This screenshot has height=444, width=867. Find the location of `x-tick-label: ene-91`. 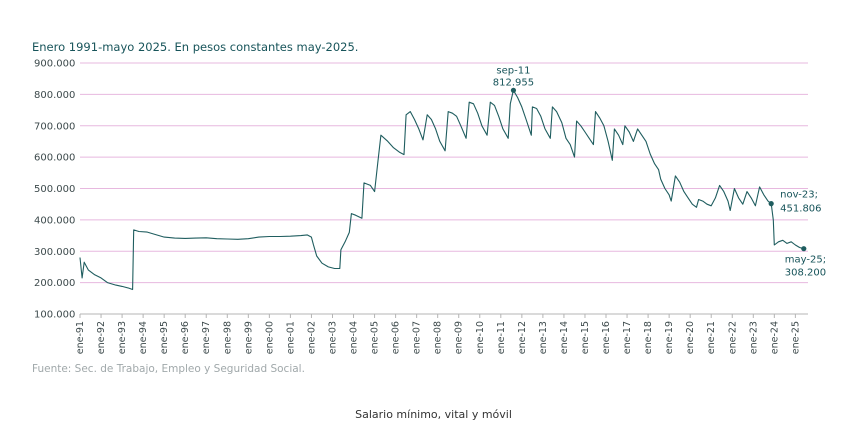

x-tick-label: ene-91 is located at coordinates (80, 337).